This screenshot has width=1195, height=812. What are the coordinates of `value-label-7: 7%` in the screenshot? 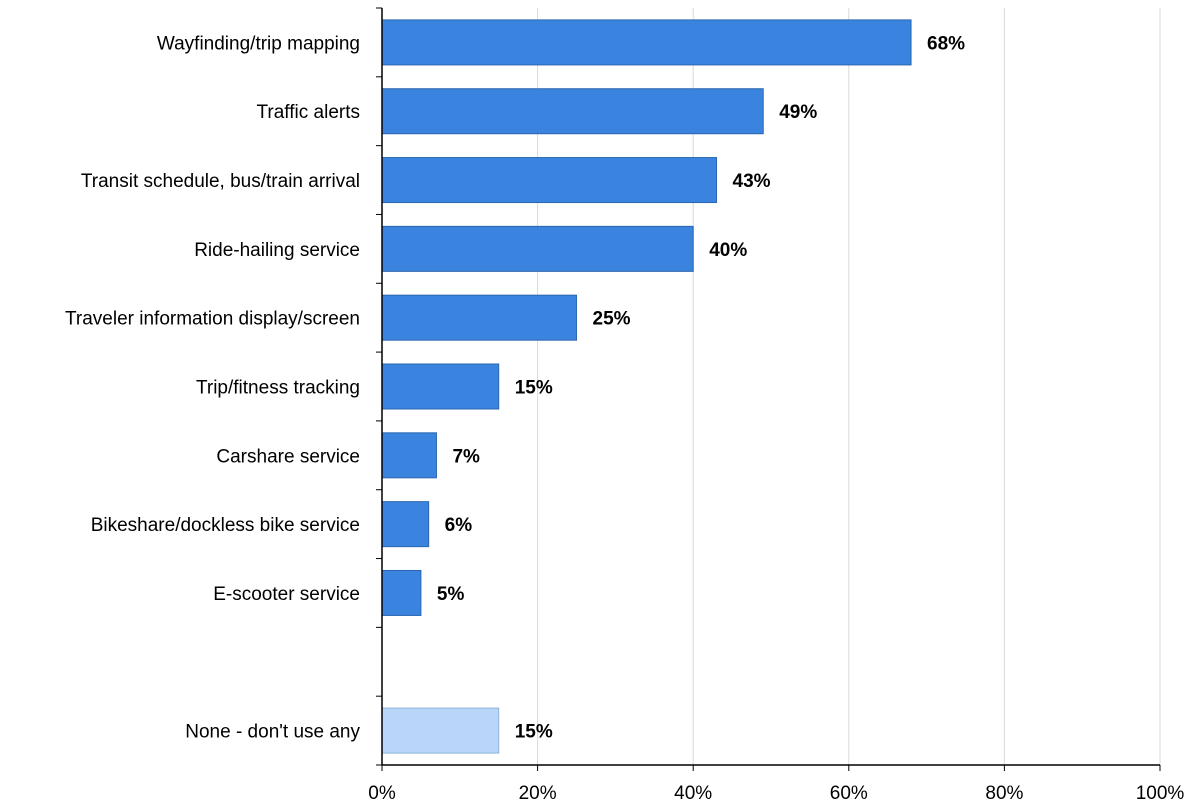 It's located at (466, 456).